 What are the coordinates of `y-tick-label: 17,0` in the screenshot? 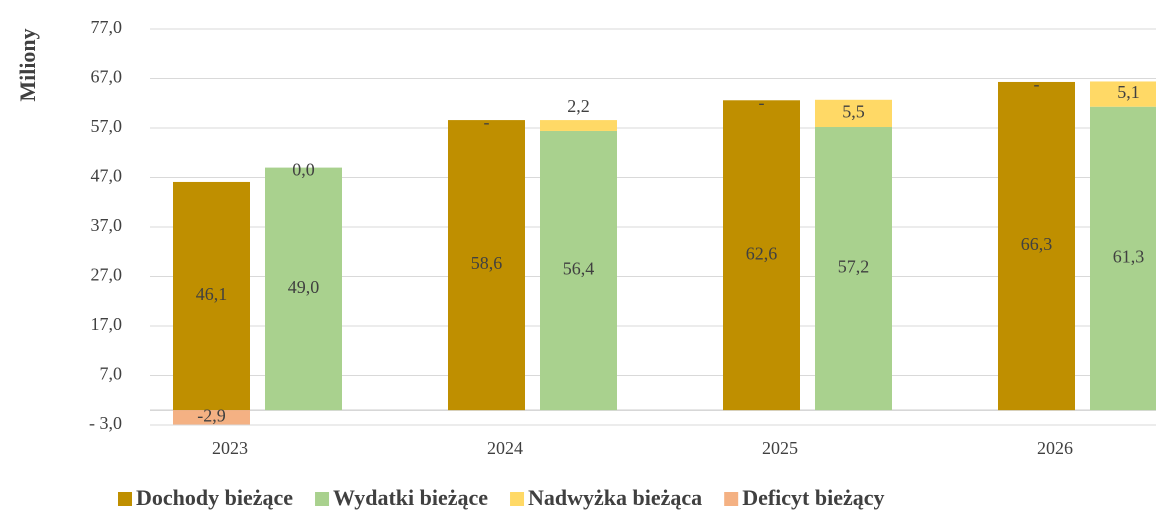 It's located at (107, 324).